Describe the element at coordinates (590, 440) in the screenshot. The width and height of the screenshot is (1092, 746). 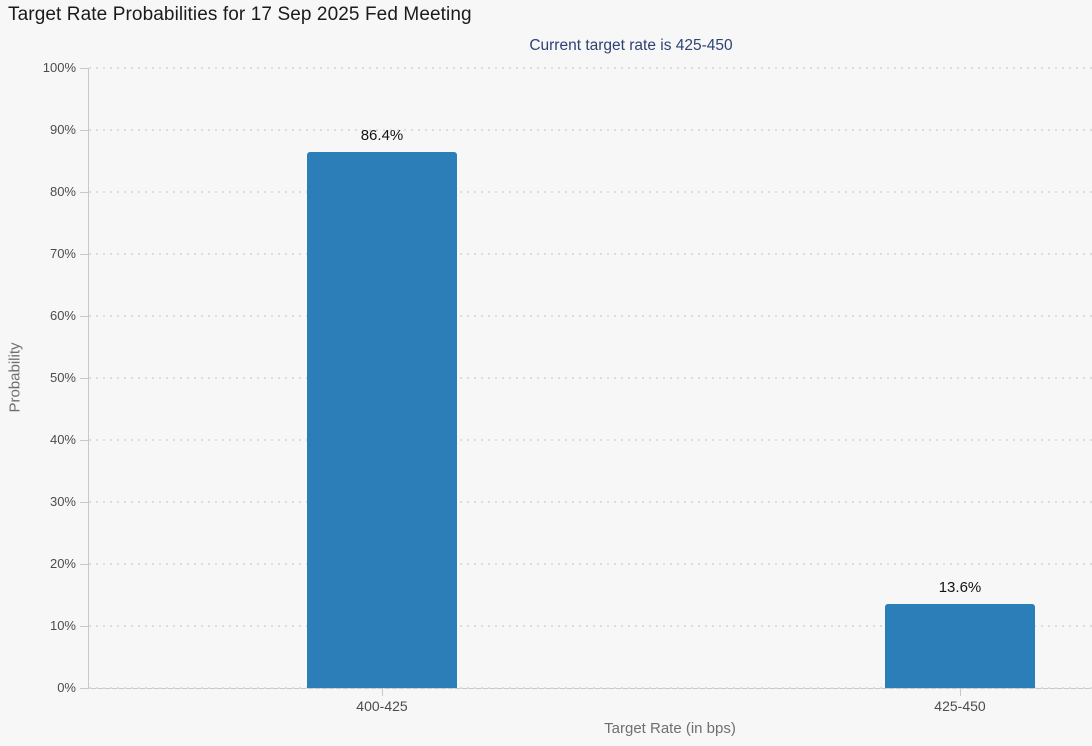
I see `gridline-40%` at that location.